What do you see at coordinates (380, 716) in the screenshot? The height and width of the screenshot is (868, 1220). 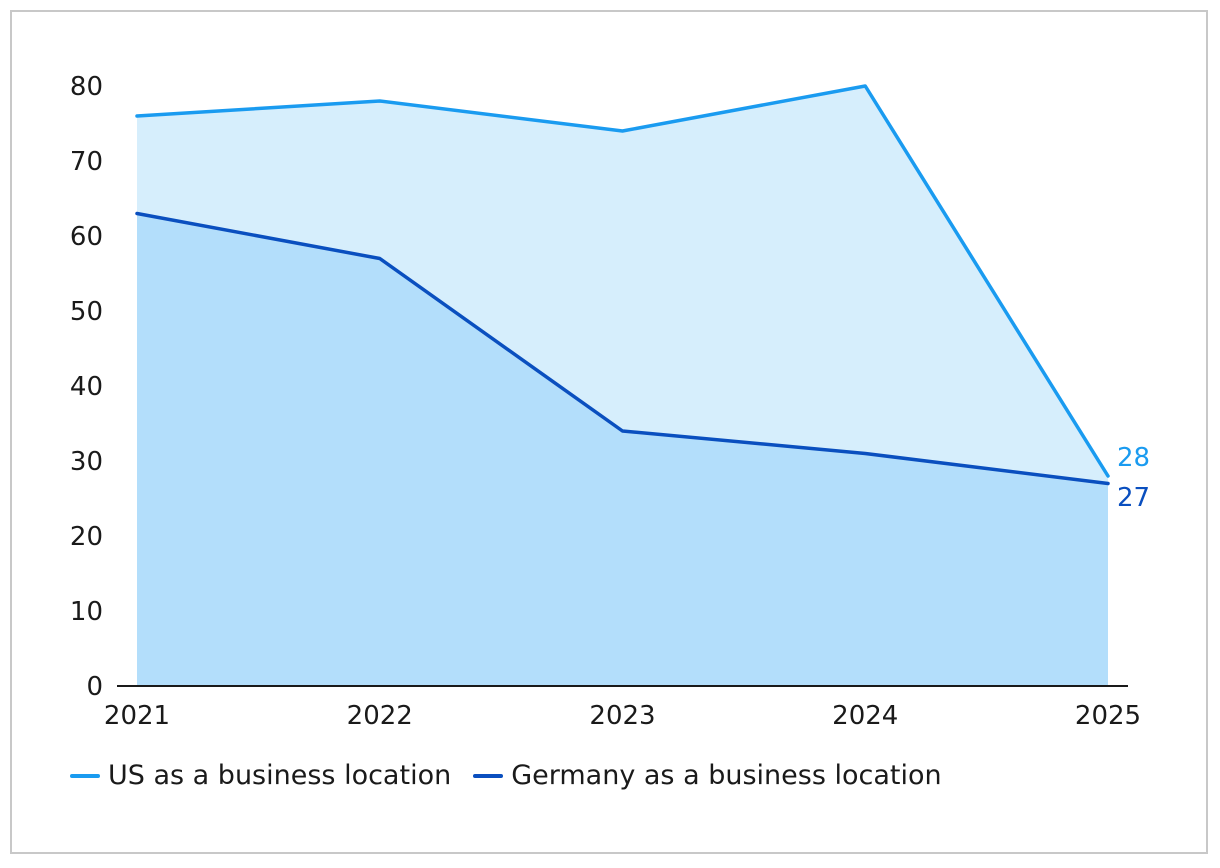 I see `x-tick-label: 2022` at bounding box center [380, 716].